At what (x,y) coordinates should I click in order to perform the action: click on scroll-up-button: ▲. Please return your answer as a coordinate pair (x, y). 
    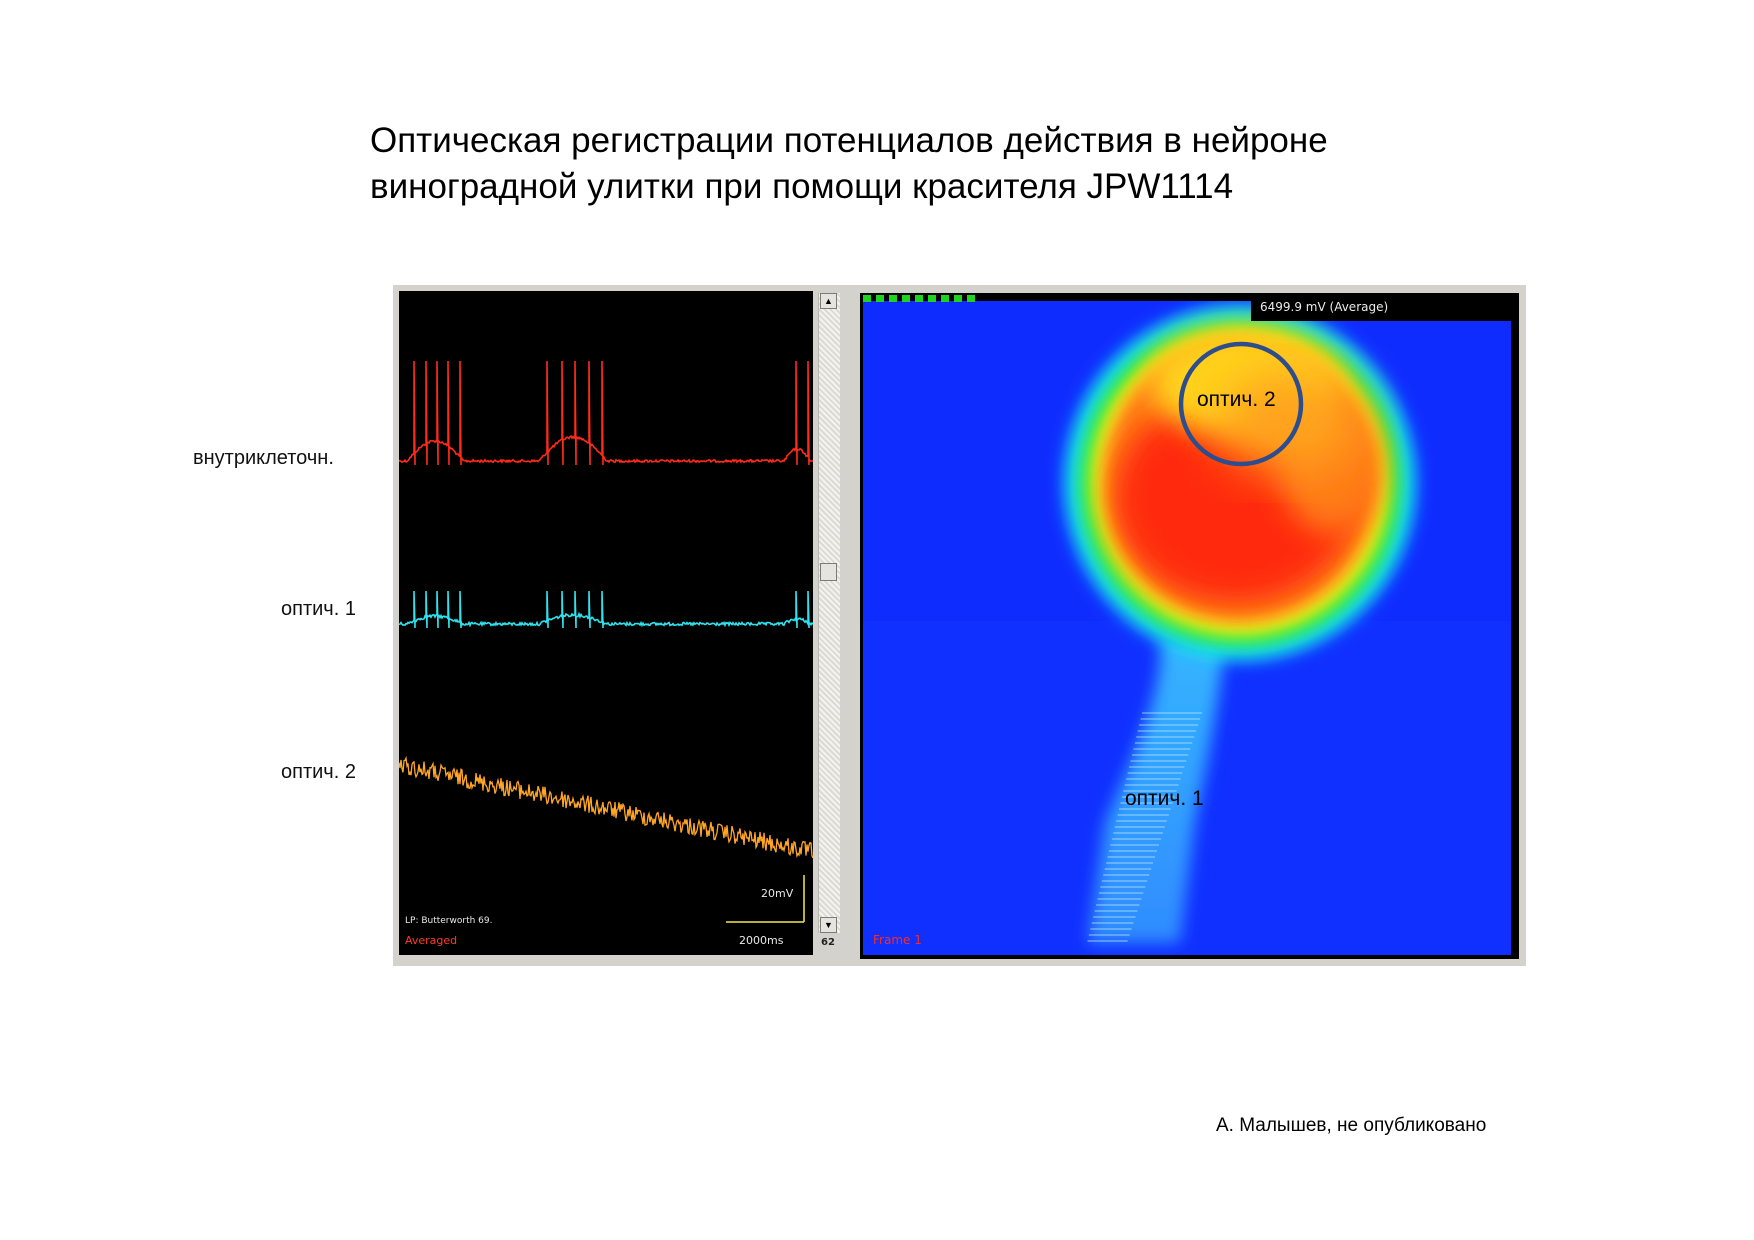
    Looking at the image, I should click on (828, 301).